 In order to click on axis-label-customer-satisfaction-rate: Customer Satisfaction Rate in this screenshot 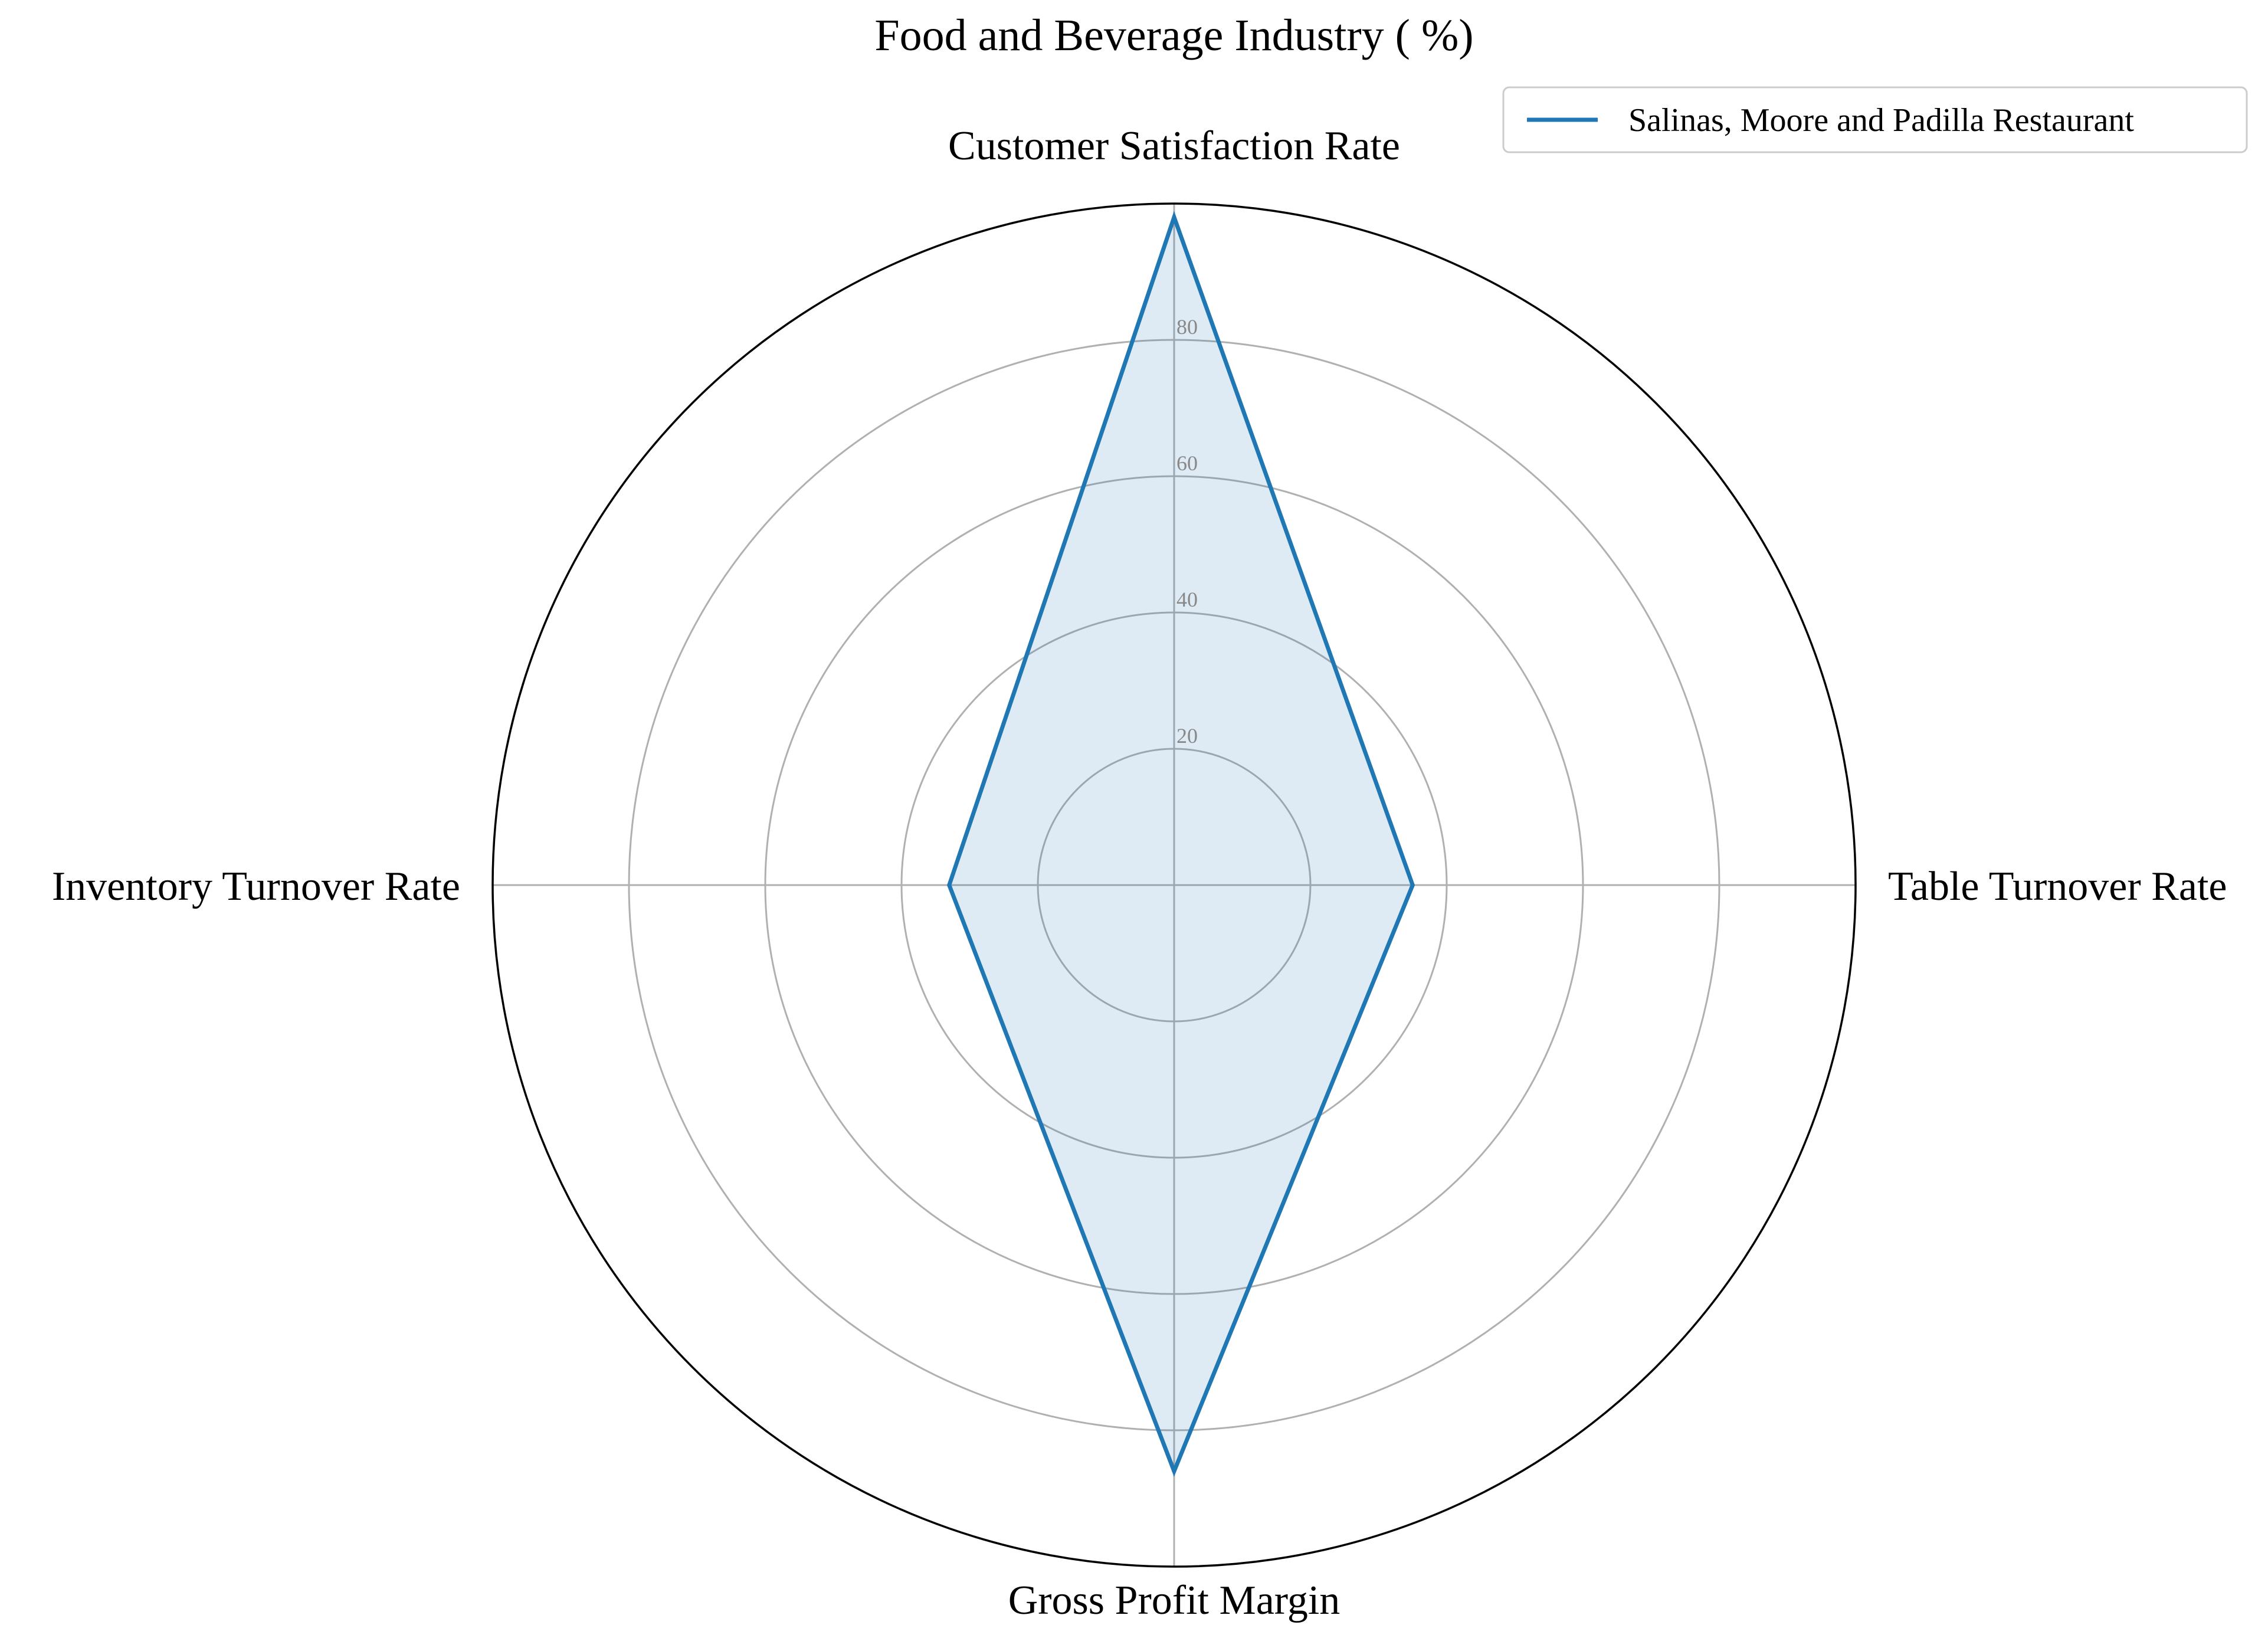, I will do `click(1174, 146)`.